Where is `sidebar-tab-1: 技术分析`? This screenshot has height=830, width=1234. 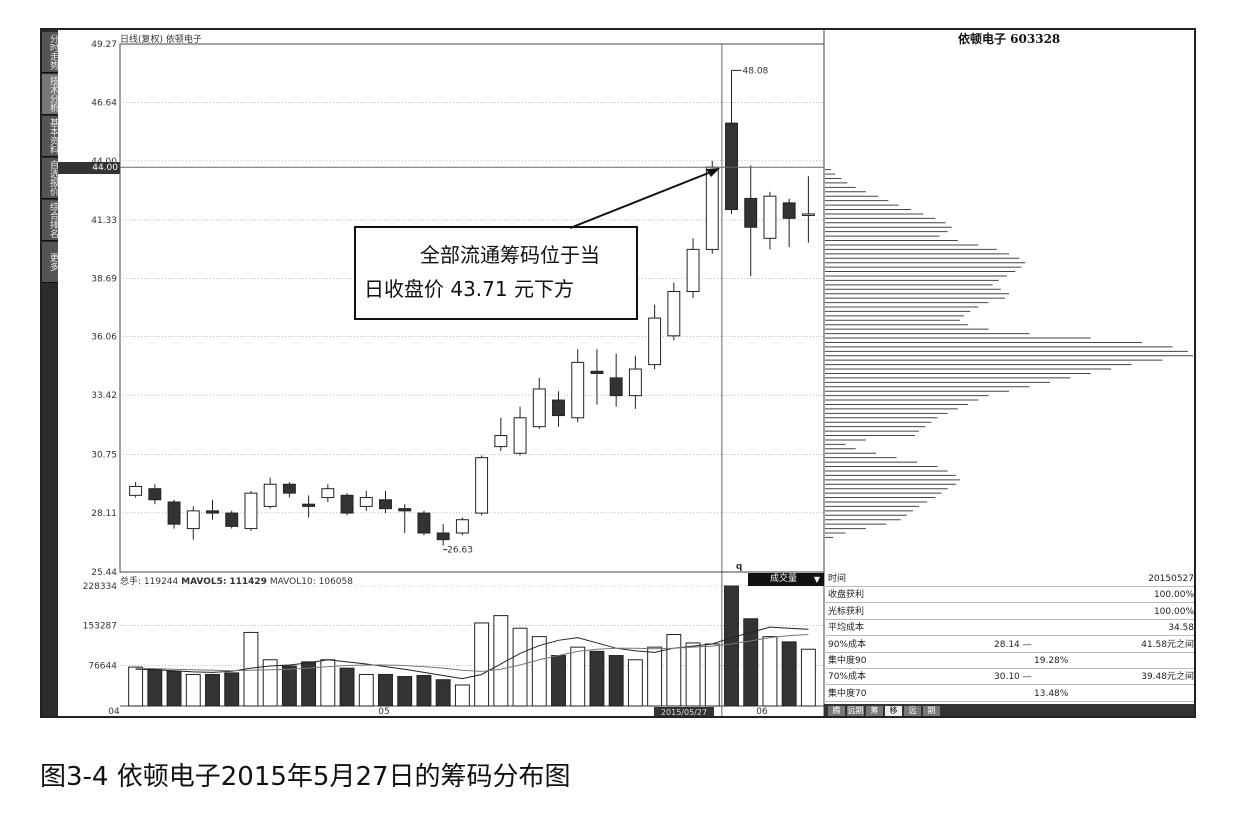
sidebar-tab-1: 技术分析 is located at coordinates (50, 94).